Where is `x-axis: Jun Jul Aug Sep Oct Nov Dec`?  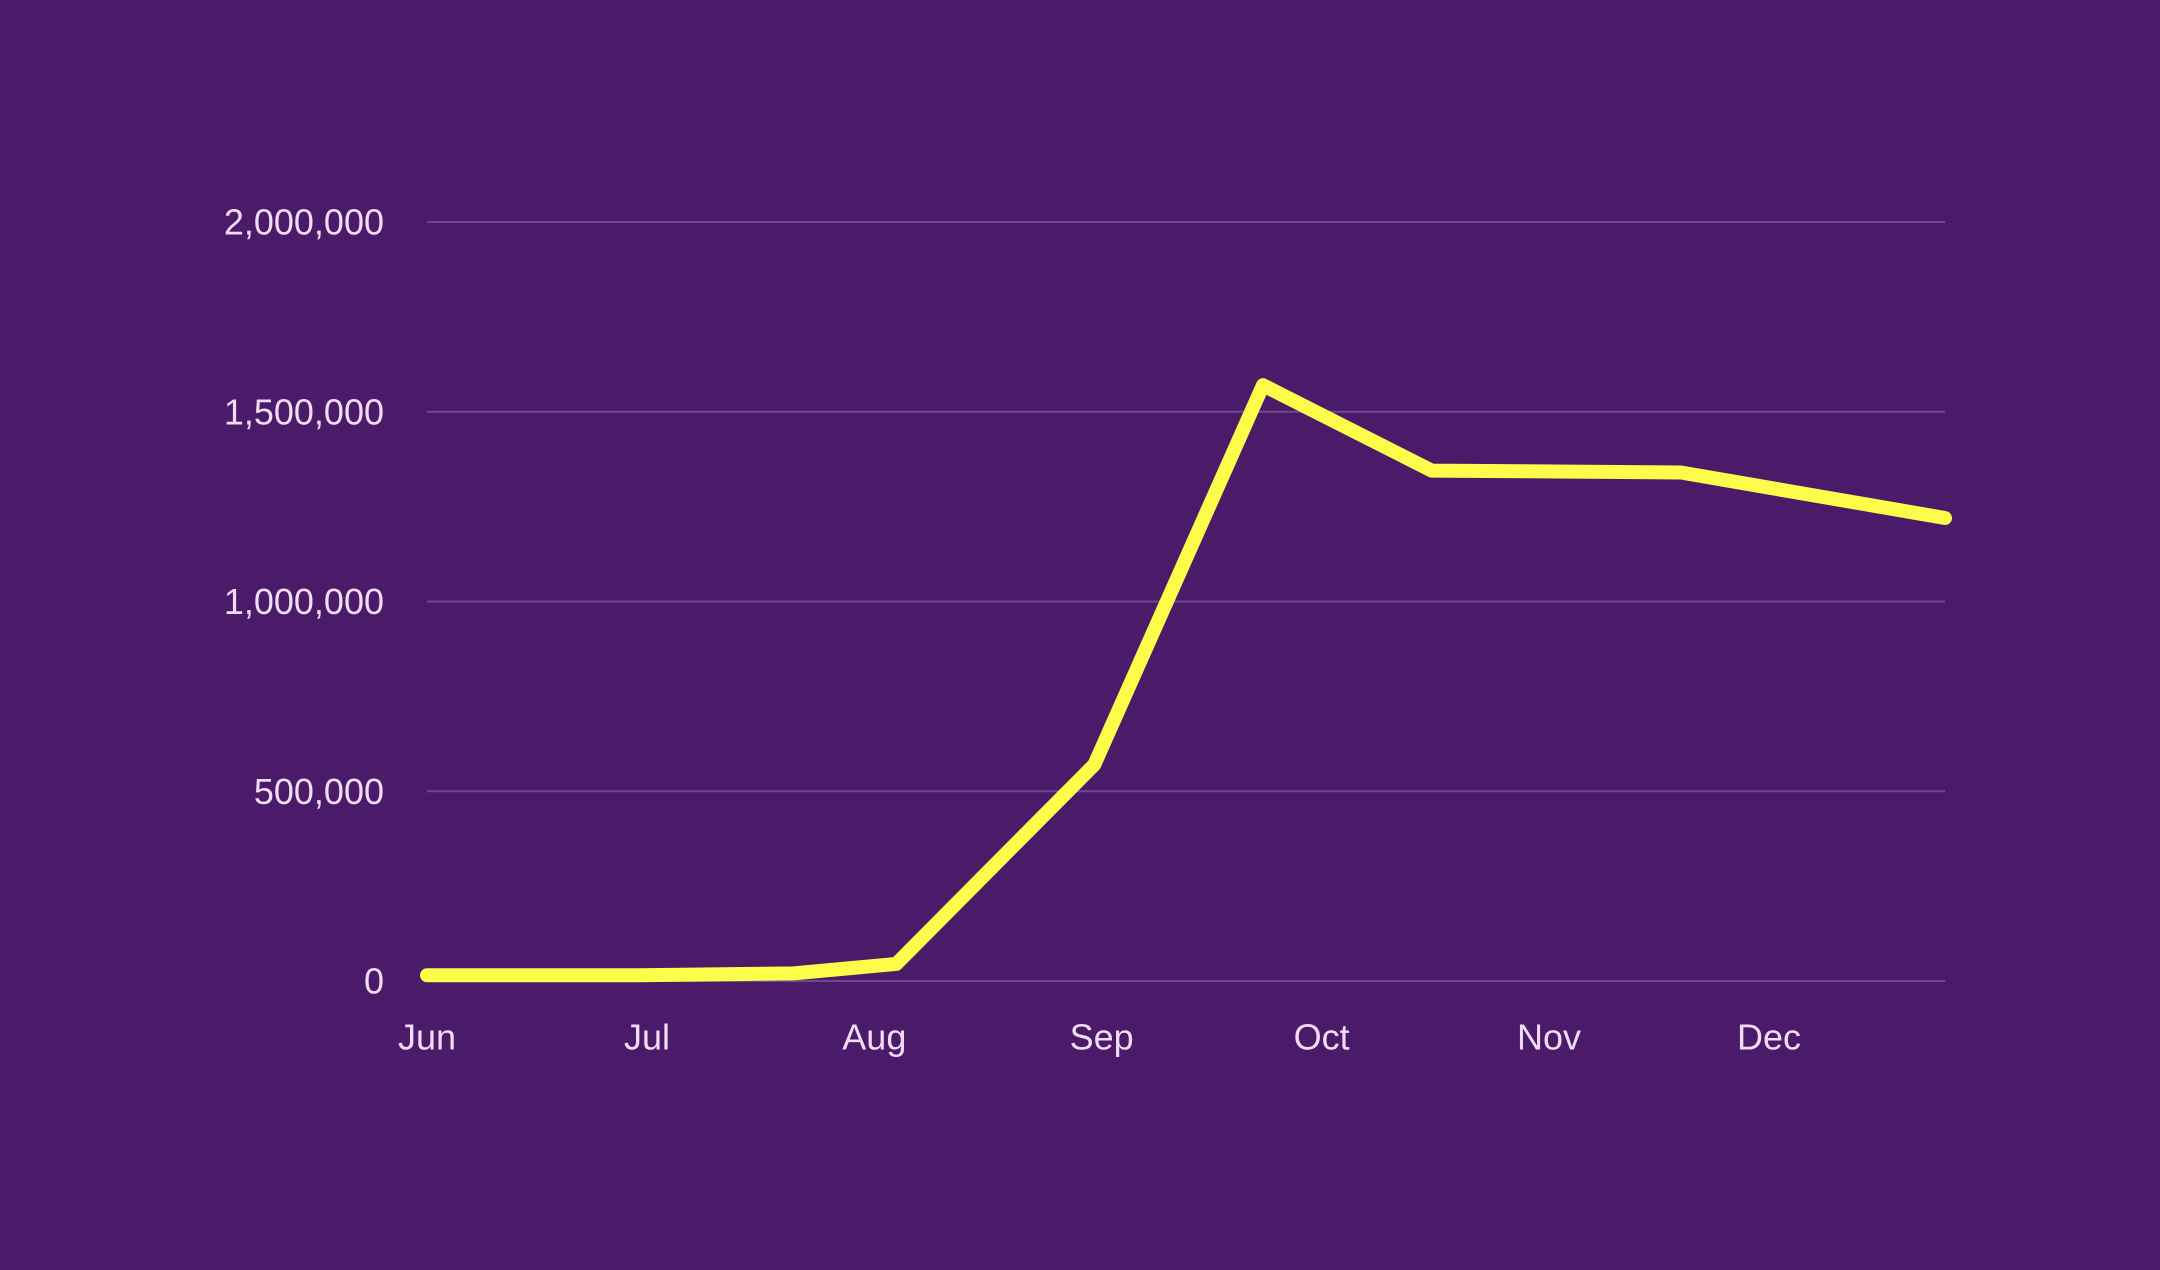 x-axis: Jun Jul Aug Sep Oct Nov Dec is located at coordinates (1099, 1037).